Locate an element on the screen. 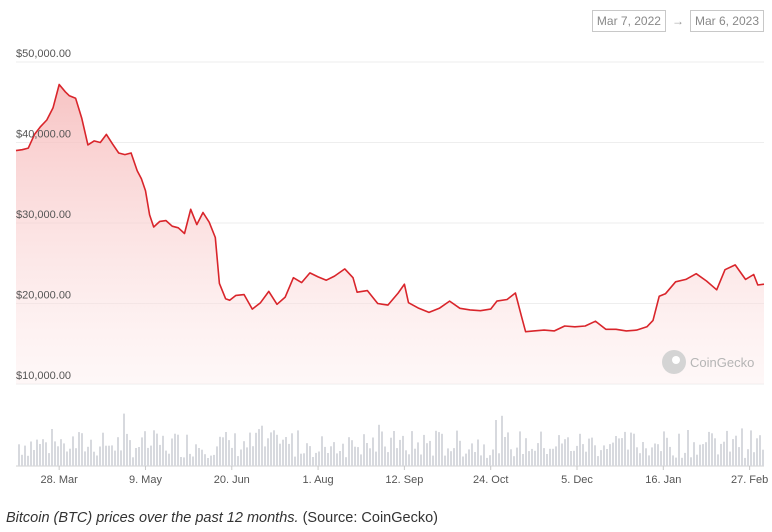  x-tick-label: 9. May is located at coordinates (146, 480).